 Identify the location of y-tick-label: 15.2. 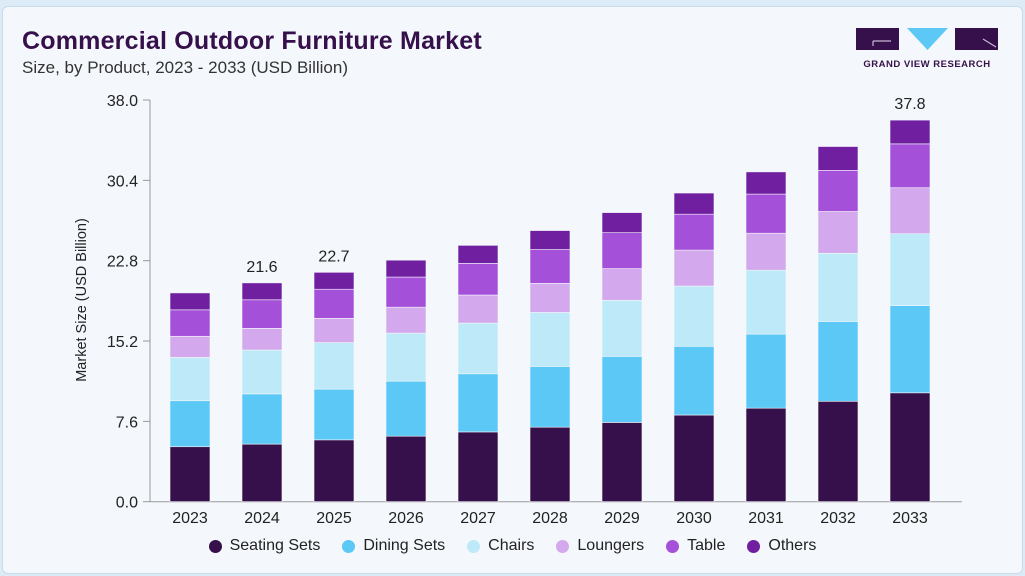
(122, 342).